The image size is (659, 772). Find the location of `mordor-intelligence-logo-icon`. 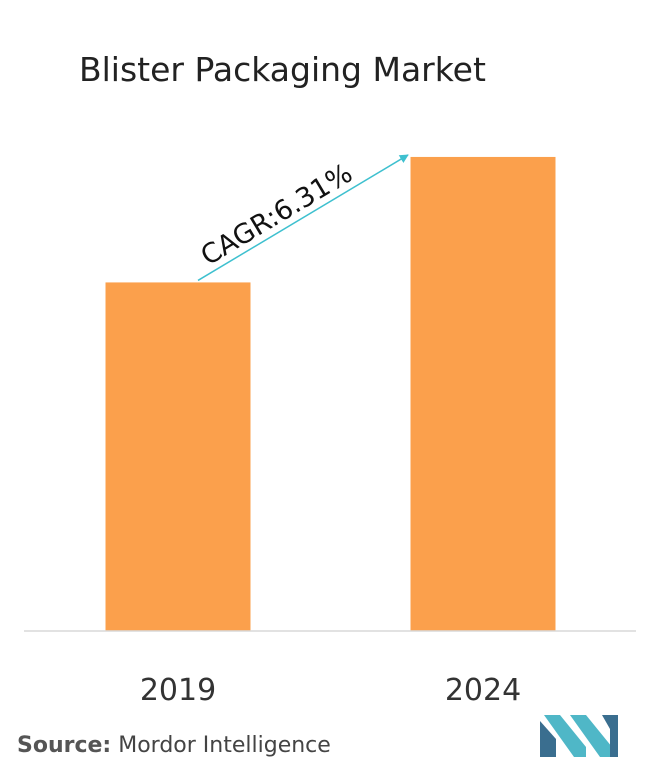

mordor-intelligence-logo-icon is located at coordinates (579, 736).